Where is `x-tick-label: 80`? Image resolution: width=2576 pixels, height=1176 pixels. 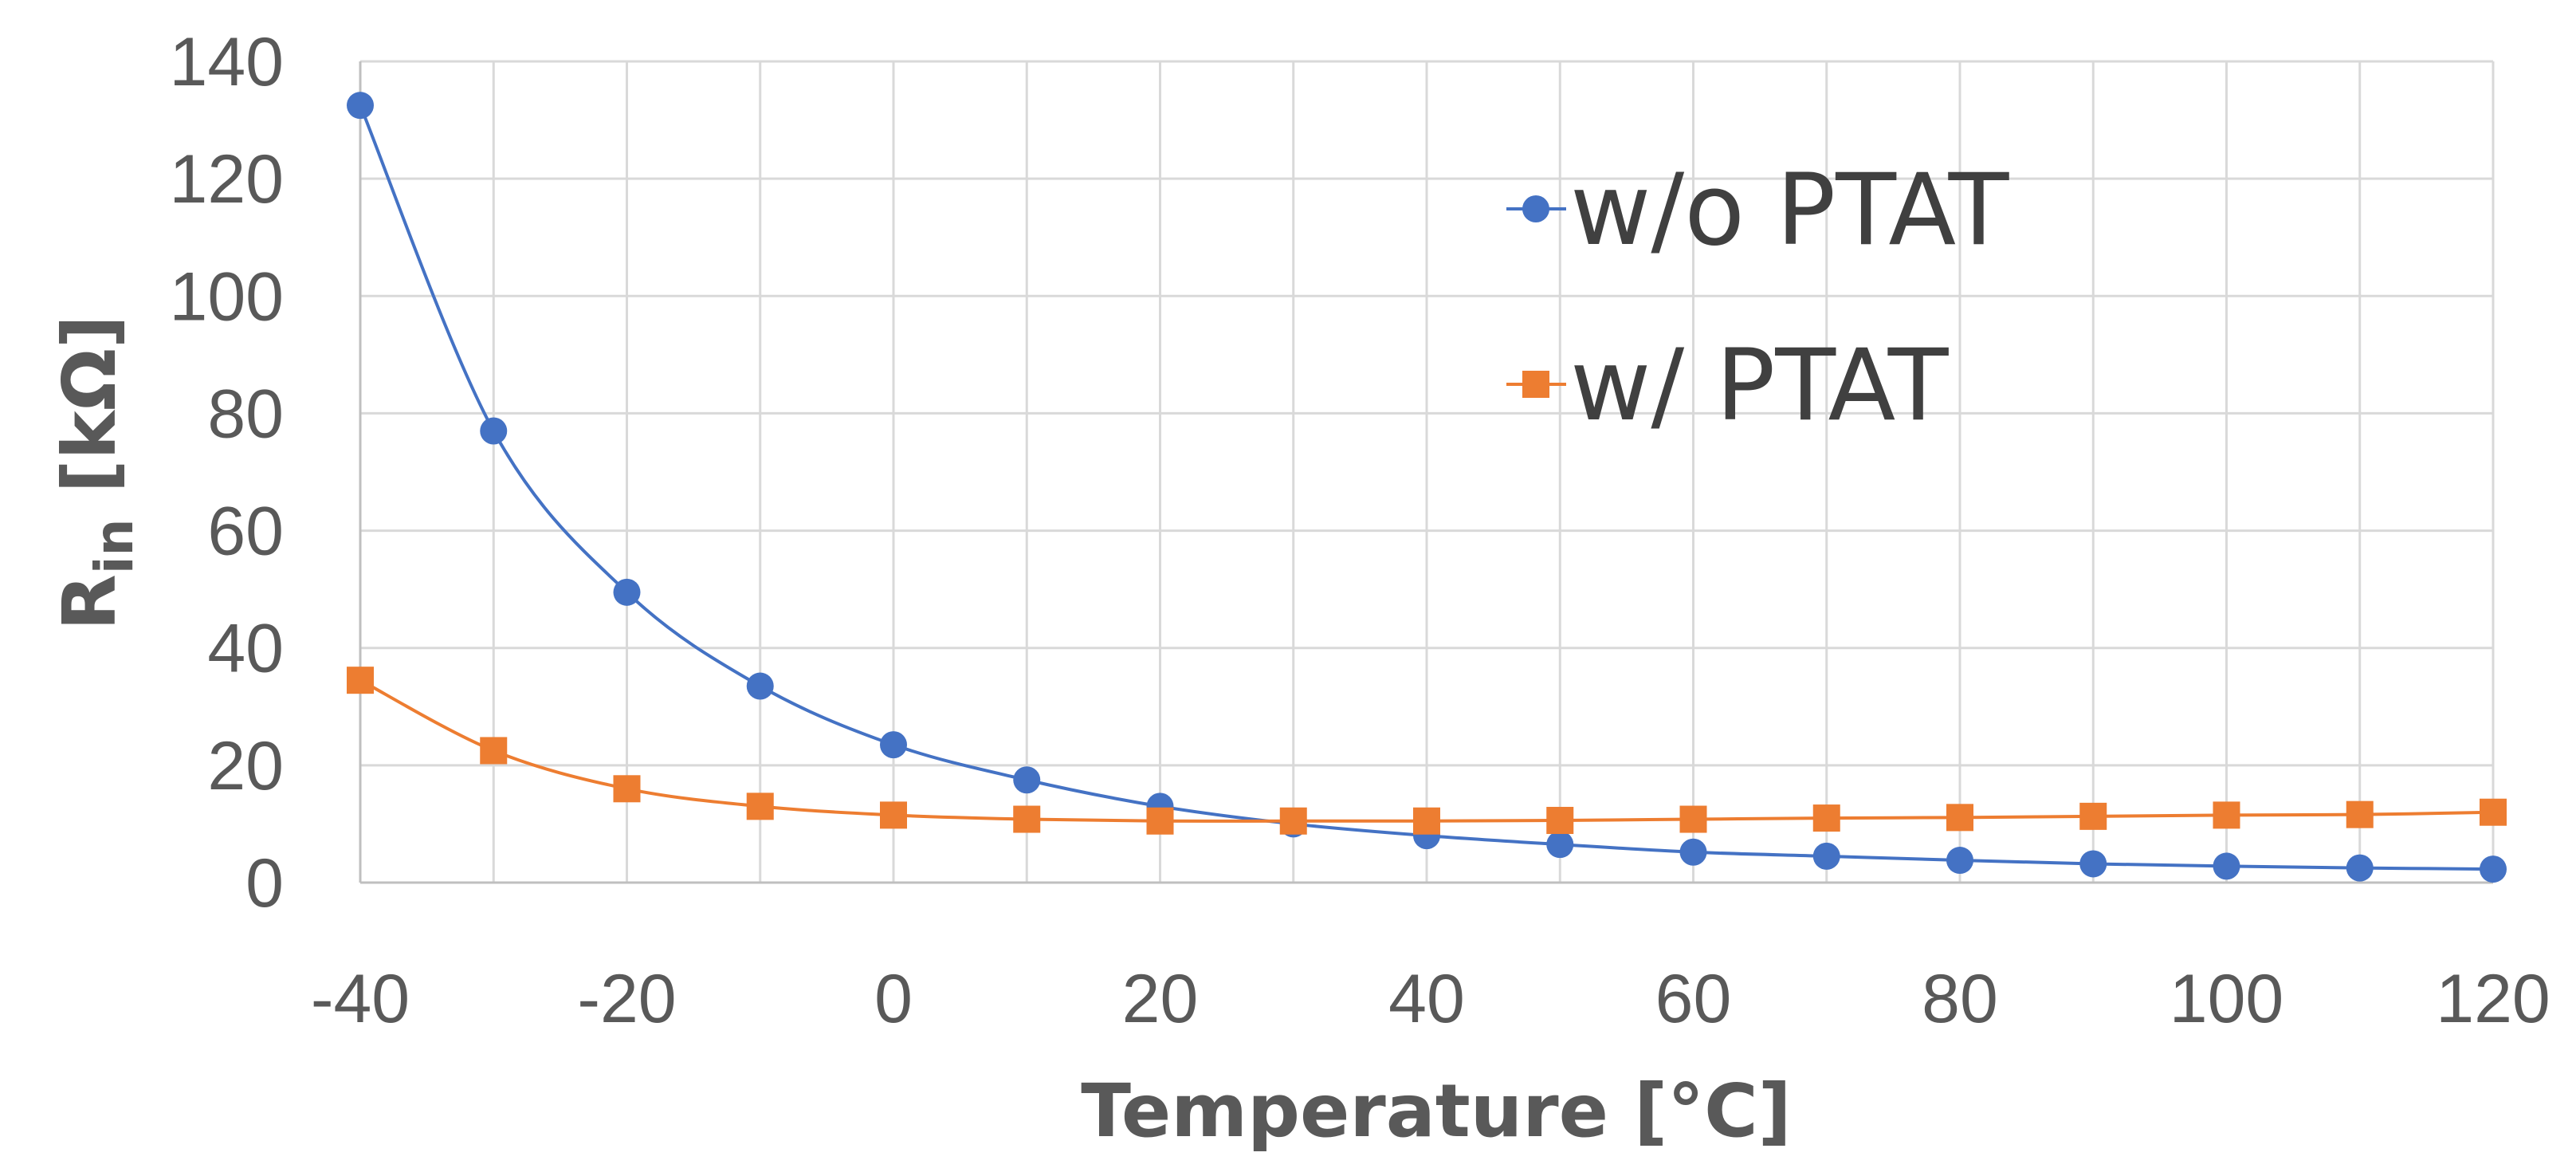
x-tick-label: 80 is located at coordinates (1960, 999).